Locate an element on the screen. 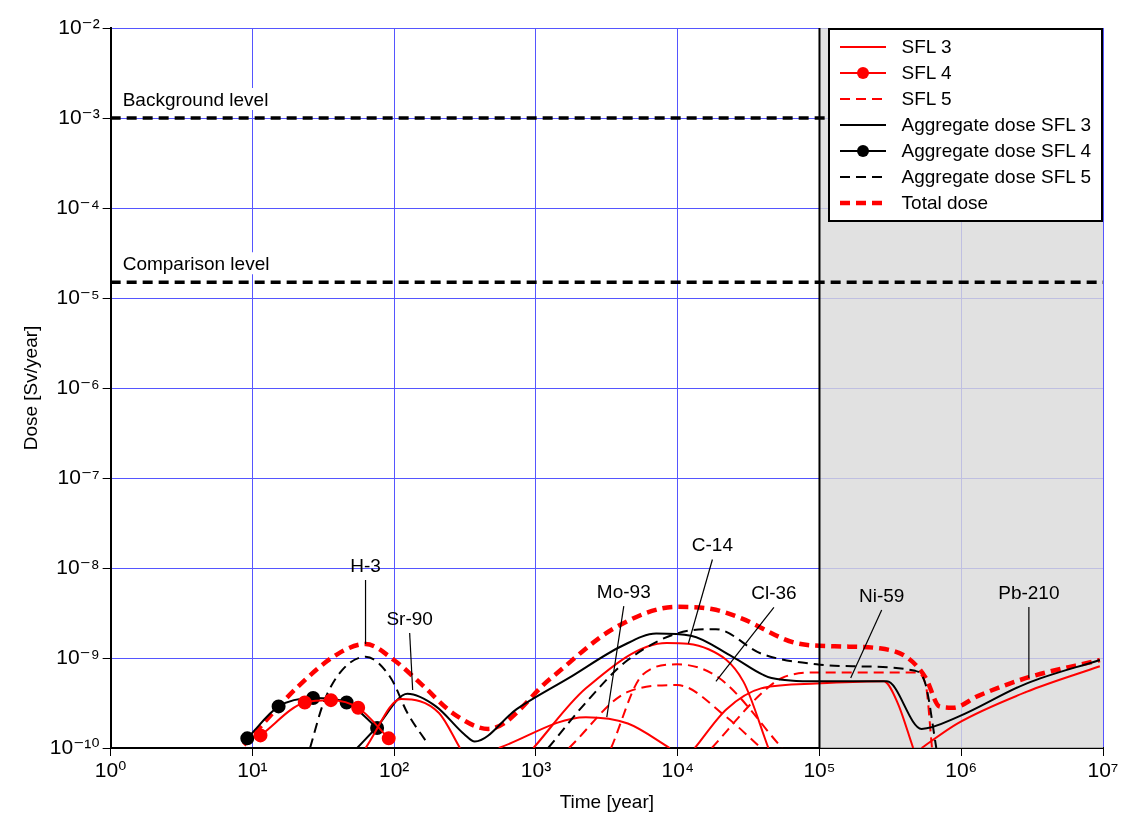  x-axis-title: Time [year] is located at coordinates (606, 801).